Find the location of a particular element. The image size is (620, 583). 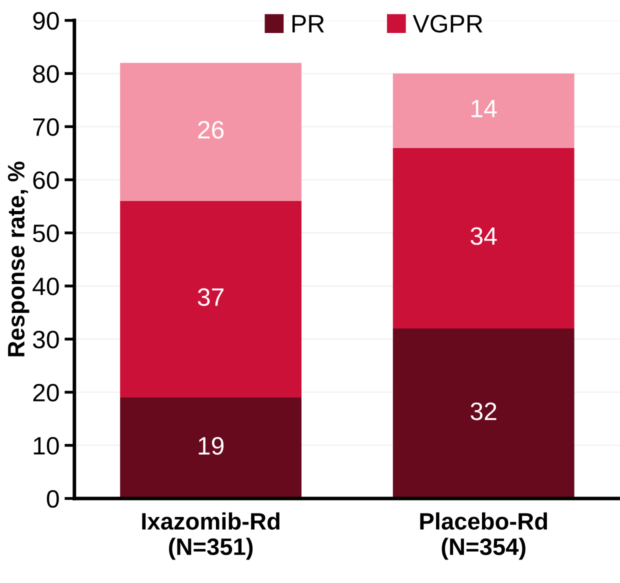

data-label: 32 is located at coordinates (483, 411).